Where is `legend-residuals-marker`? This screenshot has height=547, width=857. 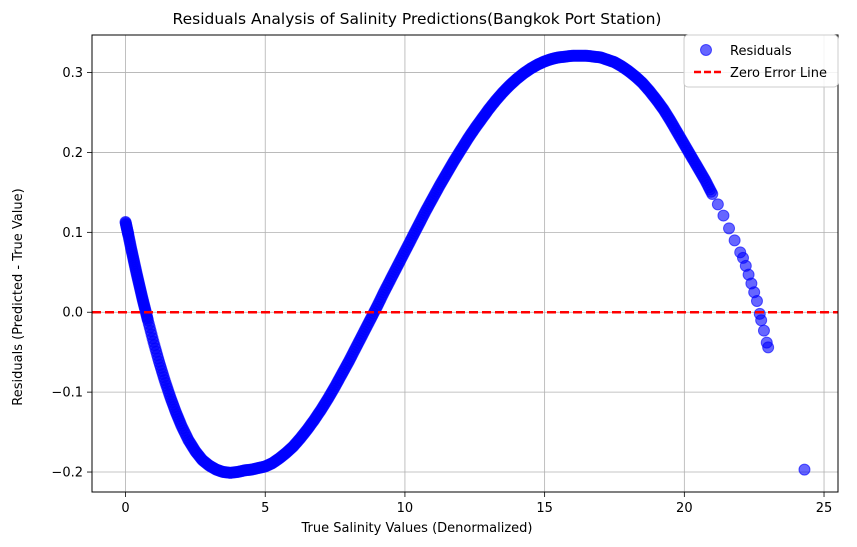 legend-residuals-marker is located at coordinates (706, 50).